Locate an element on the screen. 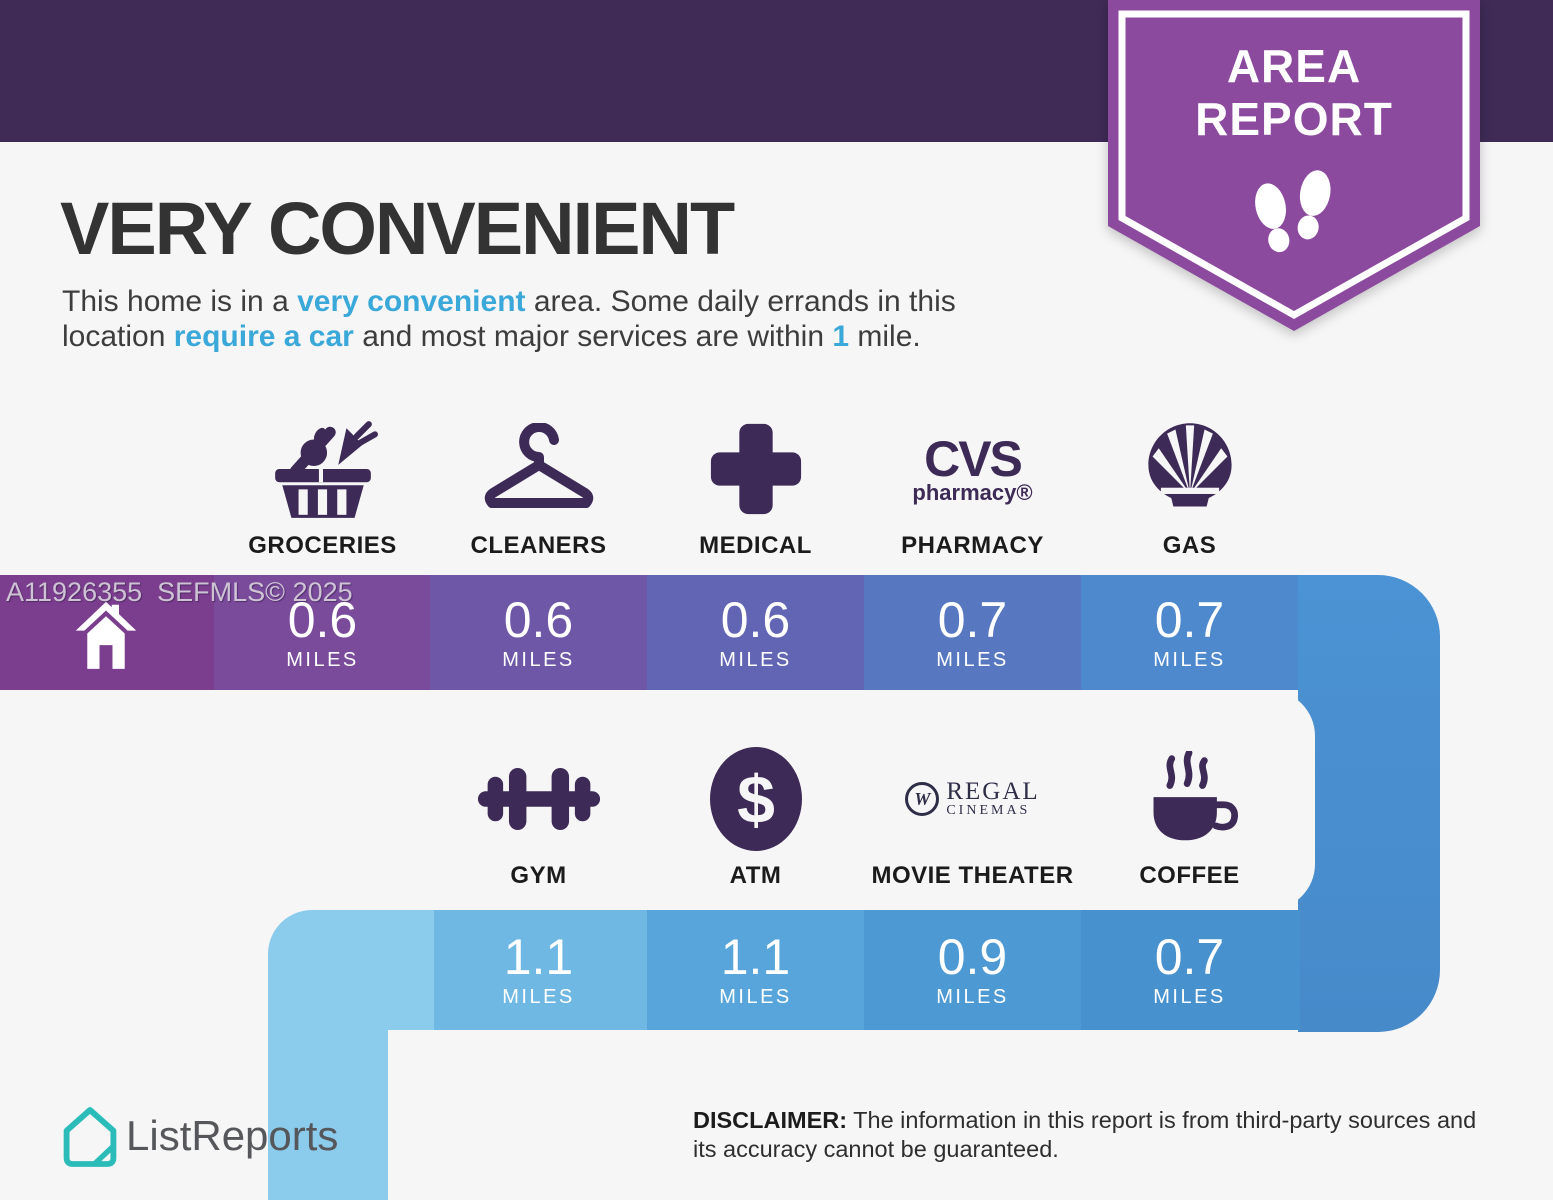  badge-title-line2: REPORT is located at coordinates (1294, 119).